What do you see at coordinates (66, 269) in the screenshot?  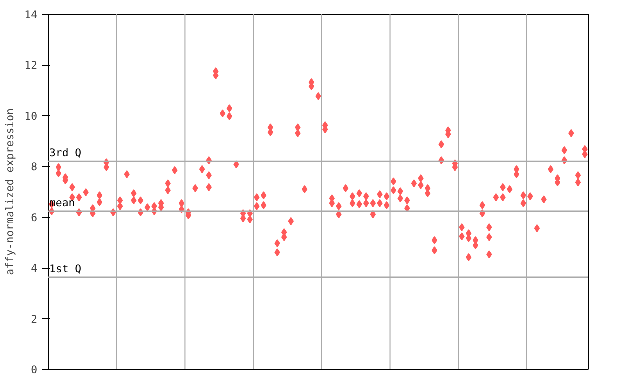 I see `ref-line-label: 1st Q` at bounding box center [66, 269].